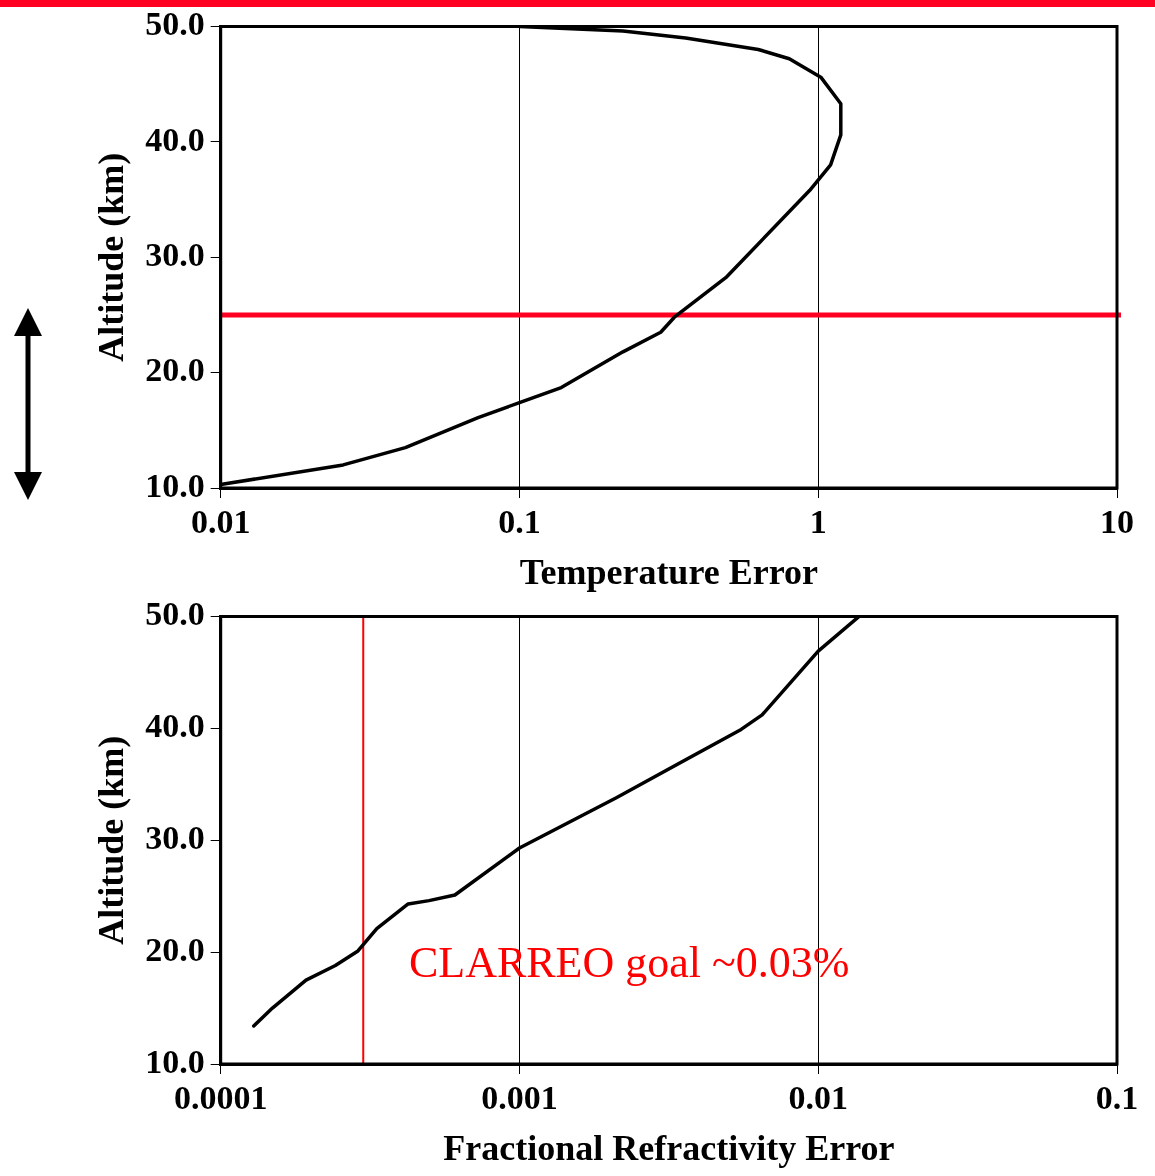  Describe the element at coordinates (668, 571) in the screenshot. I see `x-axis-title: Temperature Error` at that location.